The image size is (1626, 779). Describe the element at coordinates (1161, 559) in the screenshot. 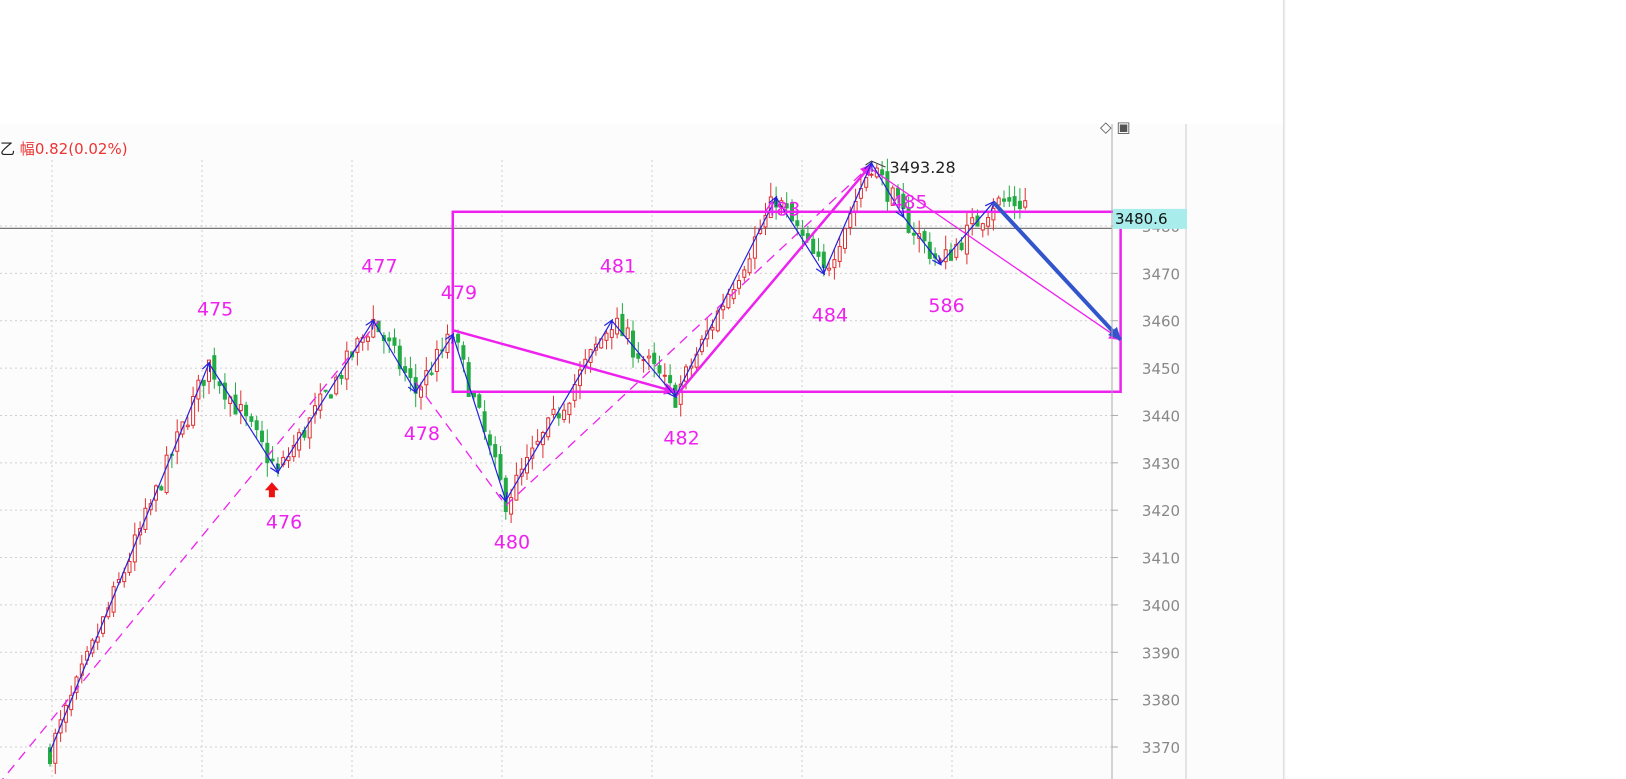

I see `price-tick-label: 3410` at that location.